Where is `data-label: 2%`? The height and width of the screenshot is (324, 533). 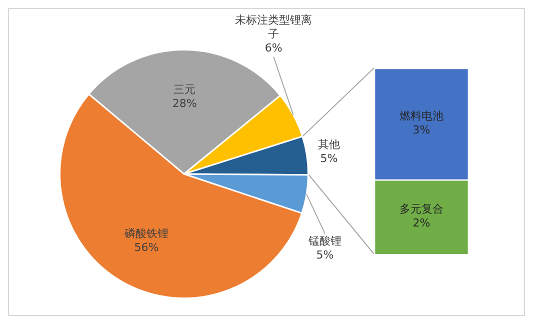
data-label: 2% is located at coordinates (421, 223).